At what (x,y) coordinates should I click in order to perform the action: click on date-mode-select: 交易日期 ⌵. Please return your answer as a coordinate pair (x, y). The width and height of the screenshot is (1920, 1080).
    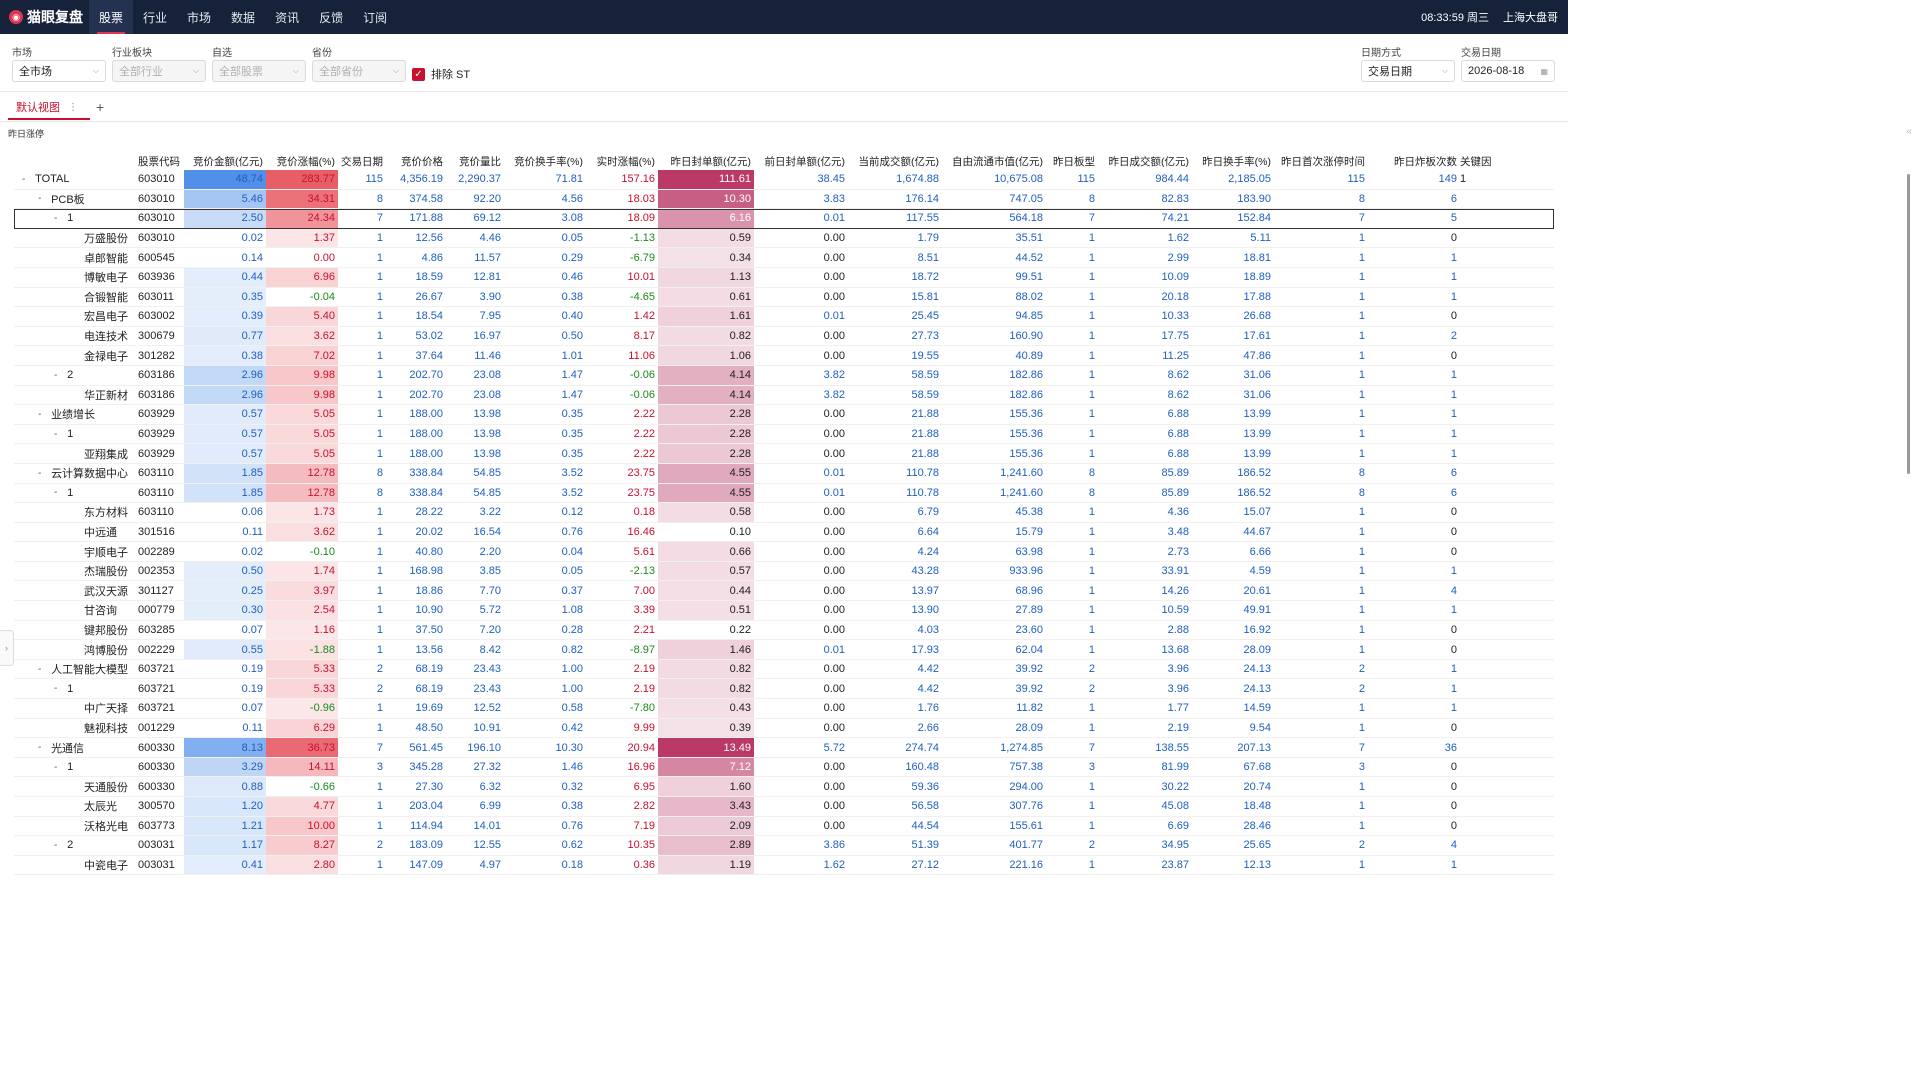
    Looking at the image, I should click on (1408, 71).